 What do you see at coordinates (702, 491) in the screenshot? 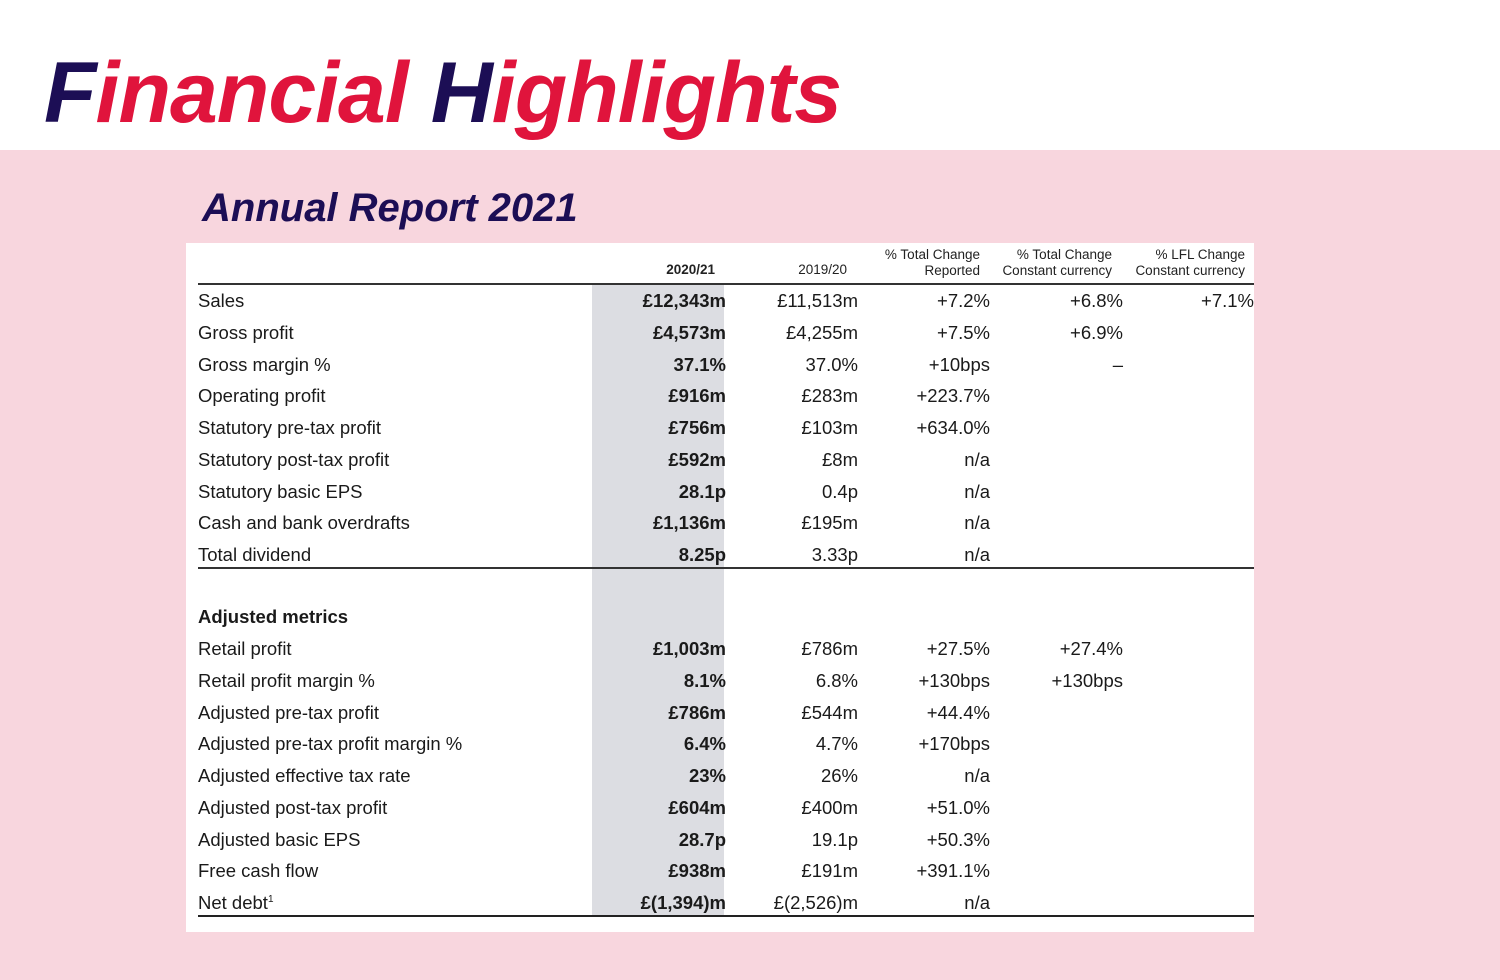
I see `cell-v2020: 28.1p` at bounding box center [702, 491].